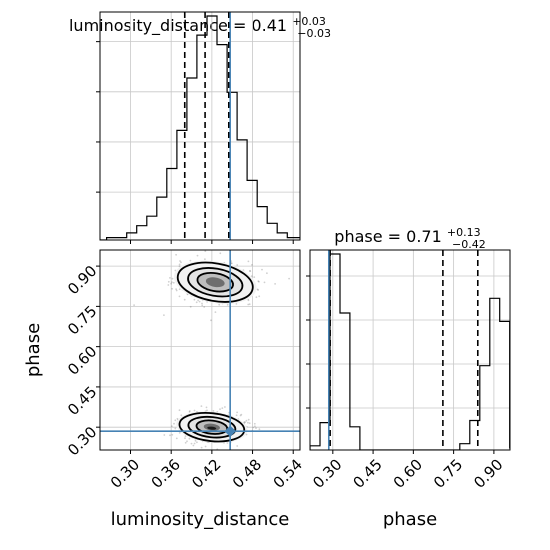 The image size is (550, 550). Describe the element at coordinates (82, 401) in the screenshot. I see `y-tick-label: 0.45` at that location.